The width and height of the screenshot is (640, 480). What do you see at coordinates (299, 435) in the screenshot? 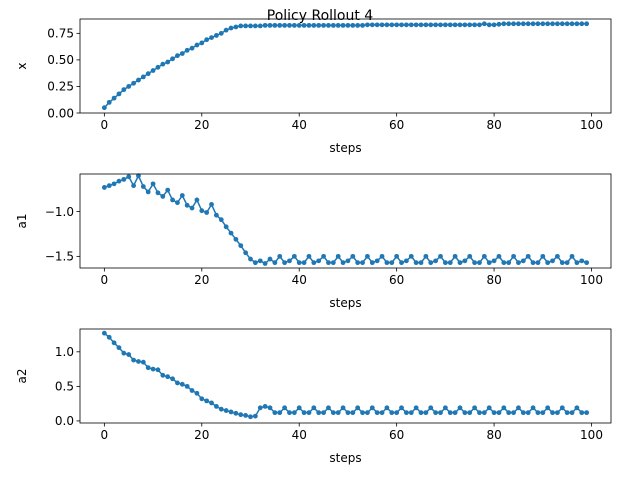
I see `x-tick-label: 40` at bounding box center [299, 435].